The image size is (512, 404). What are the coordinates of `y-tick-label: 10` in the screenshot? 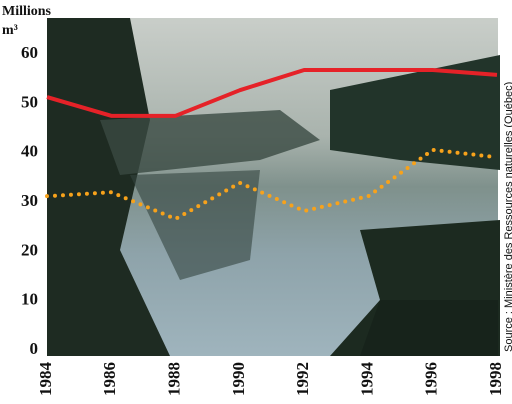 It's located at (29, 299).